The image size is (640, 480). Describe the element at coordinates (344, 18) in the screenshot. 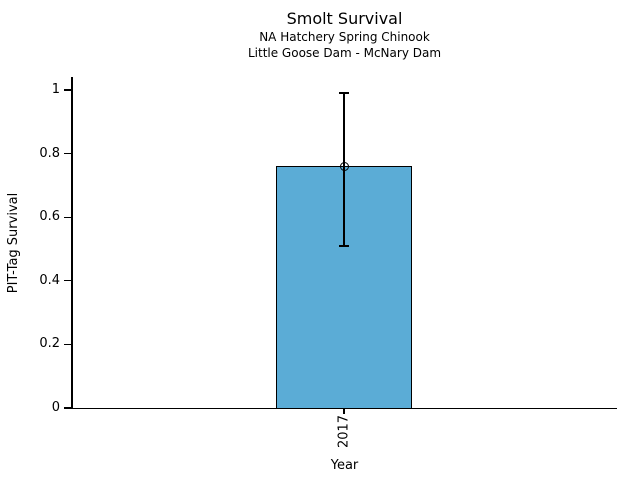

I see `chart-title: Smolt Survival` at that location.